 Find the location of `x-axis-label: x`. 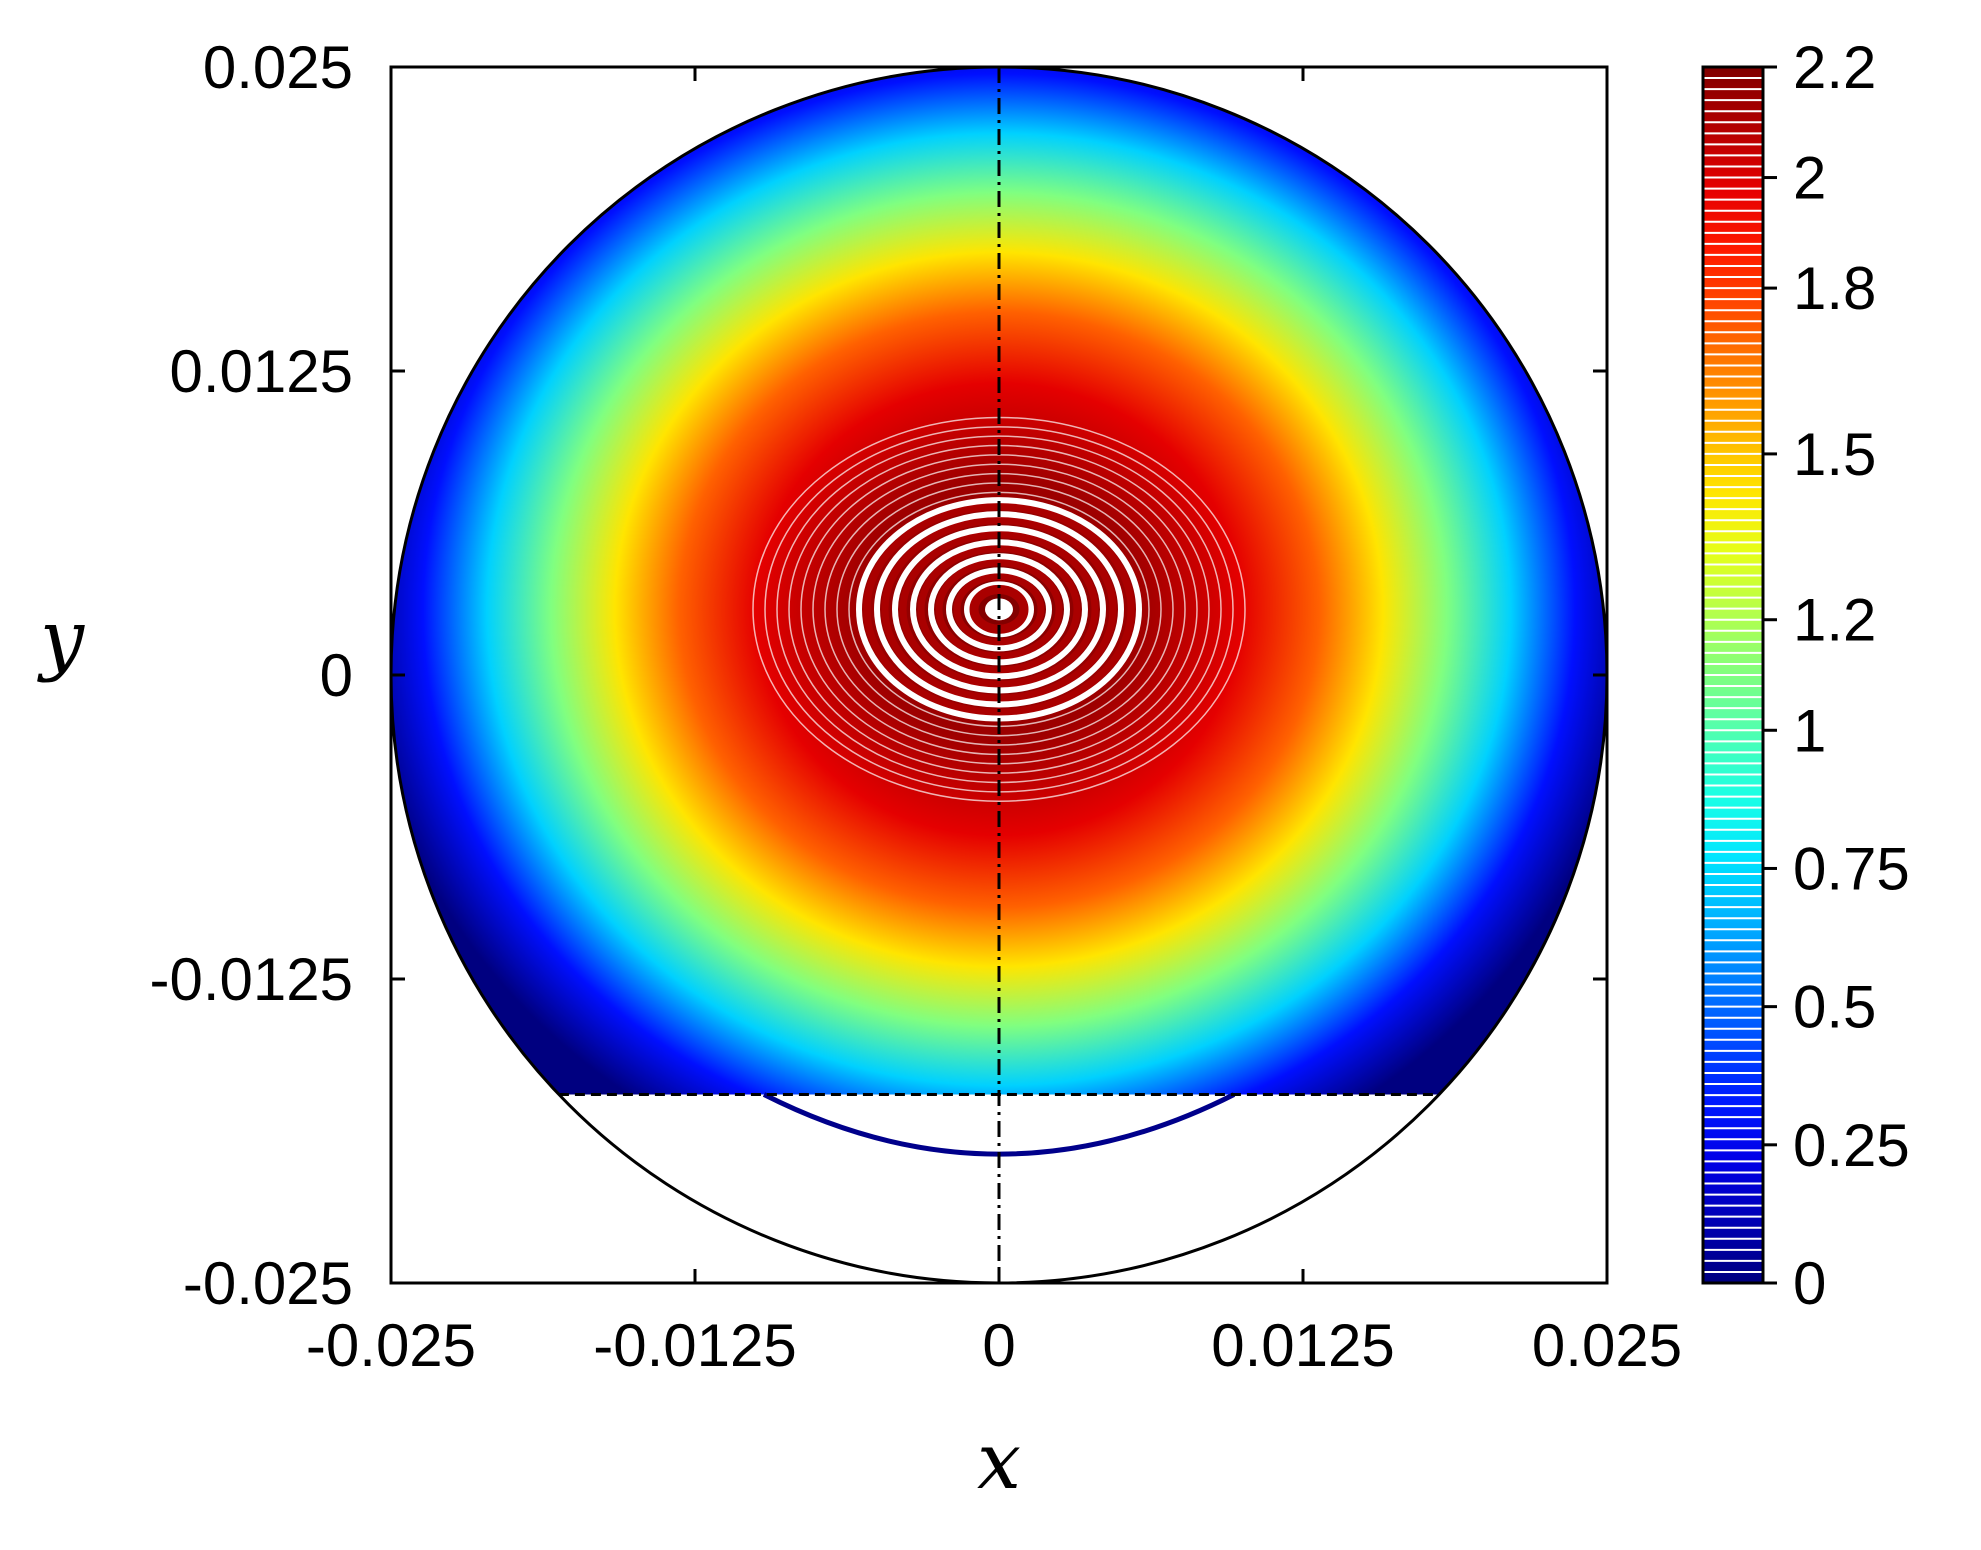

x-axis-label: x is located at coordinates (999, 1462).